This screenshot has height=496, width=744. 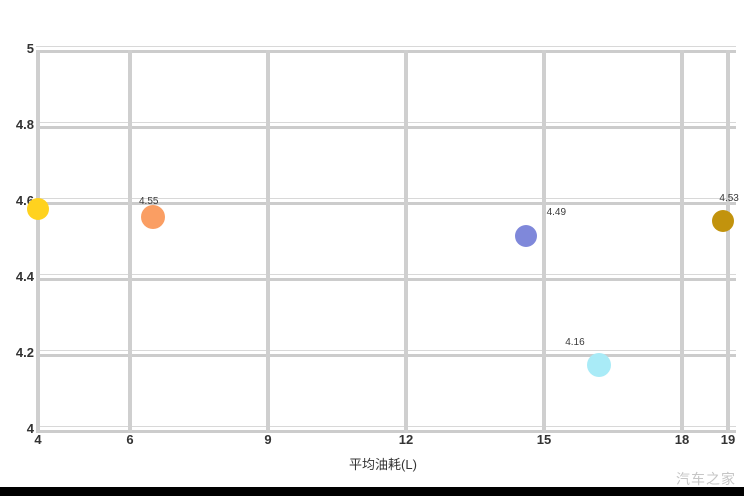 I want to click on bottom-bar, so click(x=372, y=491).